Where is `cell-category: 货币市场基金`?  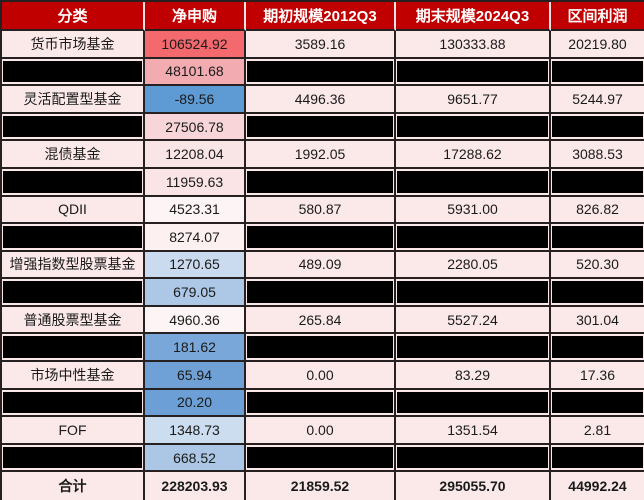
cell-category: 货币市场基金 is located at coordinates (73, 45).